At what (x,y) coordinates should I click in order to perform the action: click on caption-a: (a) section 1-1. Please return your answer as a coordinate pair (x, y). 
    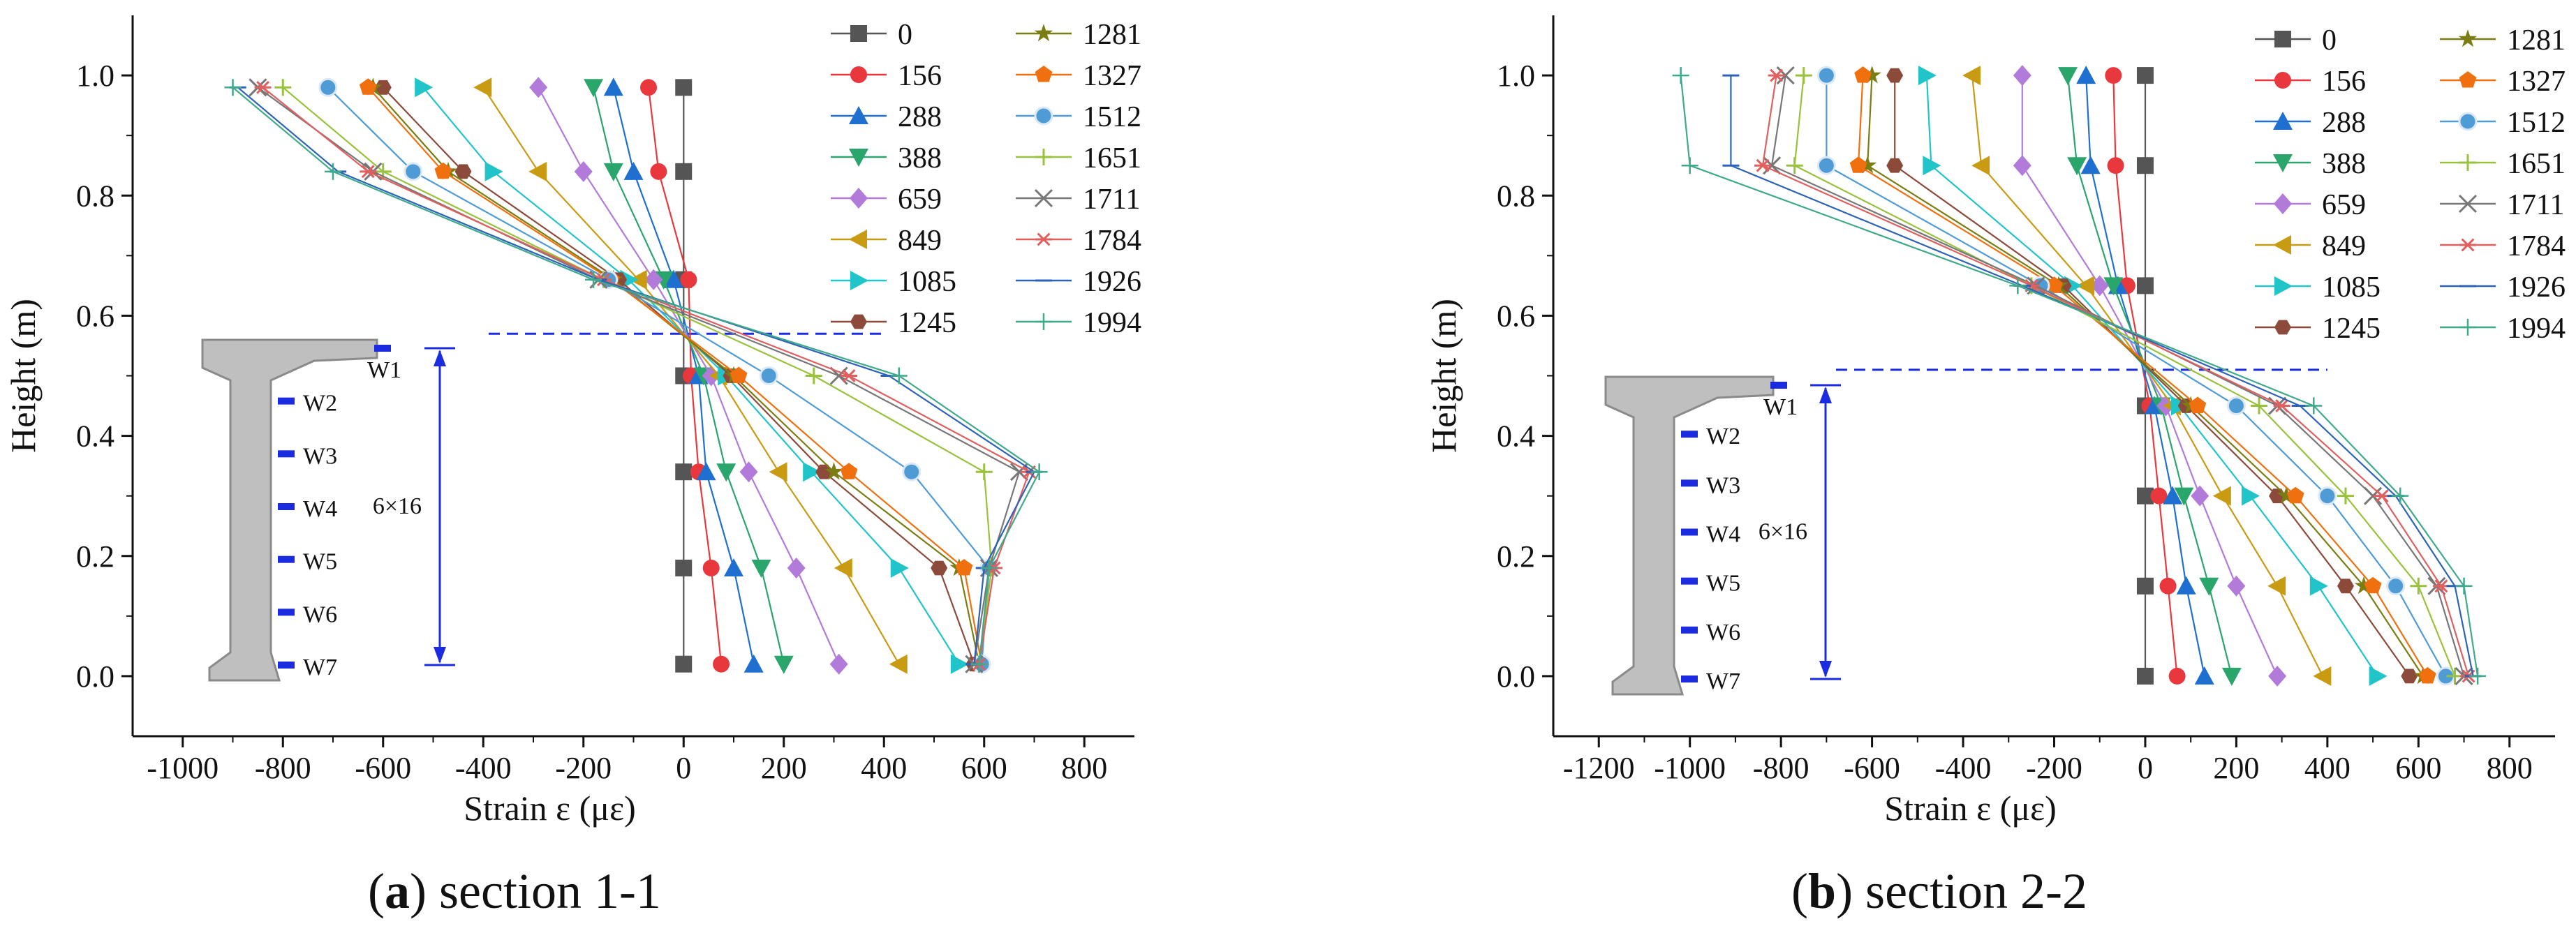
    Looking at the image, I should click on (514, 891).